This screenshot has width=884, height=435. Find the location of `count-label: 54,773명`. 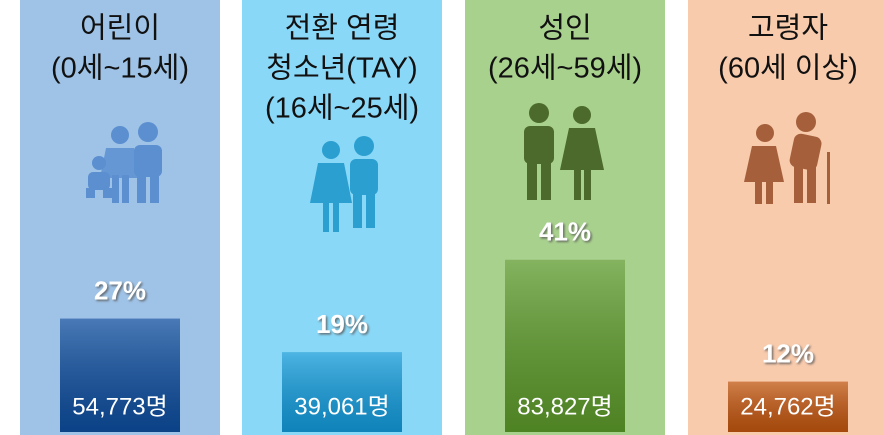

count-label: 54,773명 is located at coordinates (120, 406).